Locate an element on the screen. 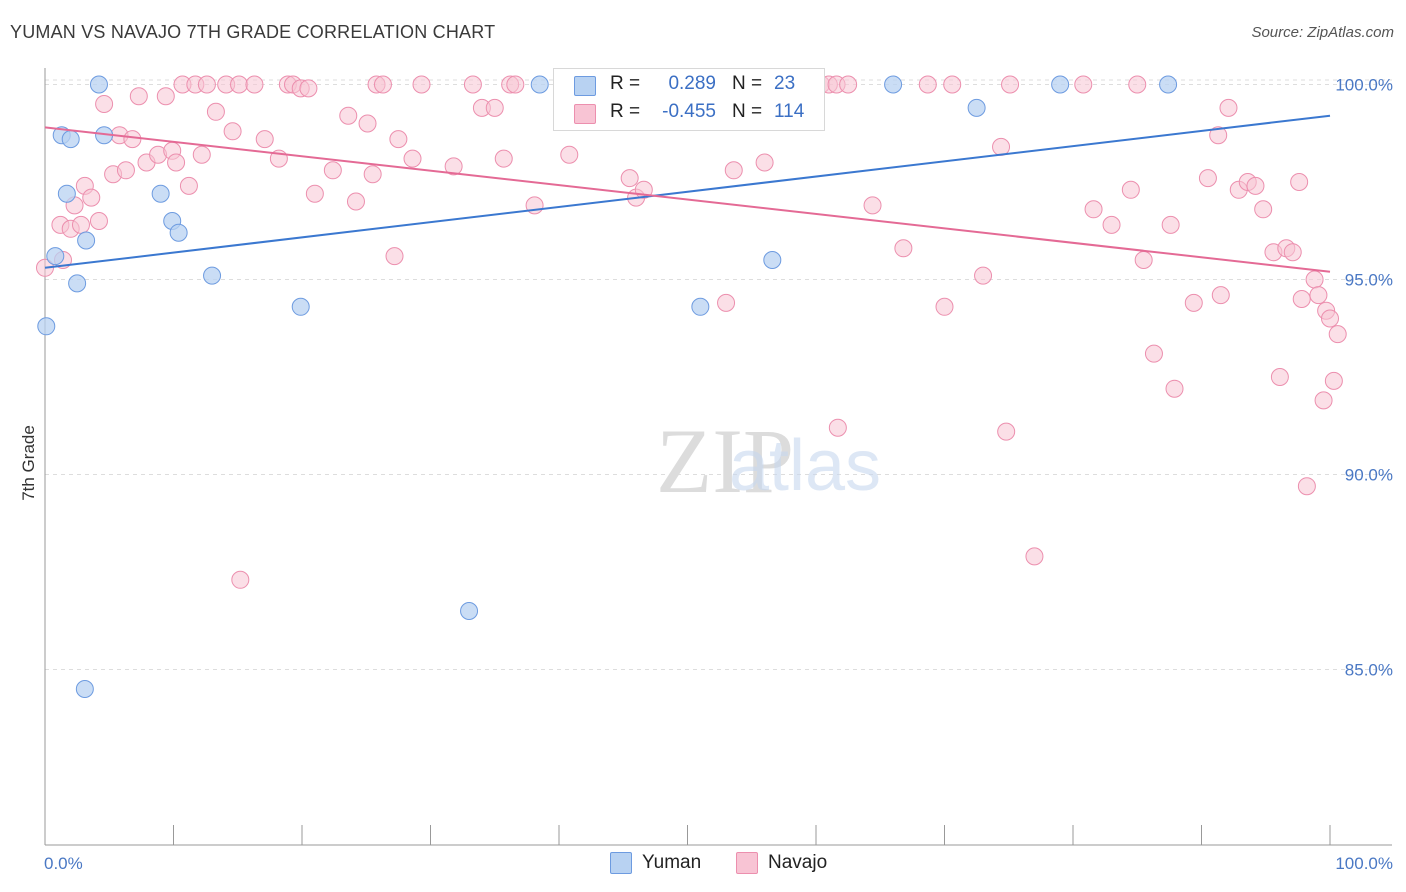 This screenshot has height=892, width=1406. navajo-swatch is located at coordinates (585, 114).